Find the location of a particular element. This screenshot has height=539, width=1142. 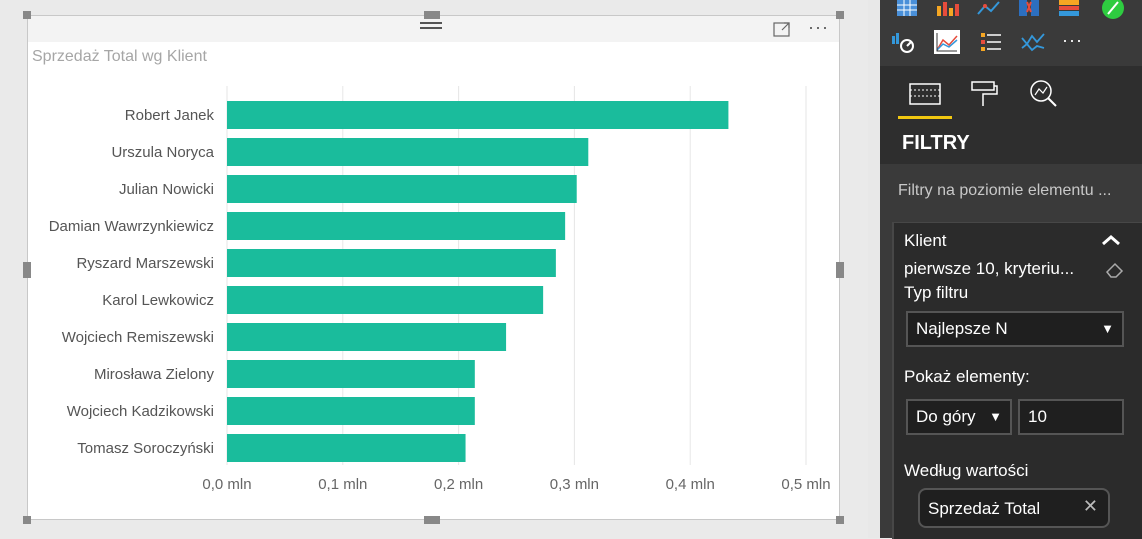

resize-handle-bottom is located at coordinates (432, 520).